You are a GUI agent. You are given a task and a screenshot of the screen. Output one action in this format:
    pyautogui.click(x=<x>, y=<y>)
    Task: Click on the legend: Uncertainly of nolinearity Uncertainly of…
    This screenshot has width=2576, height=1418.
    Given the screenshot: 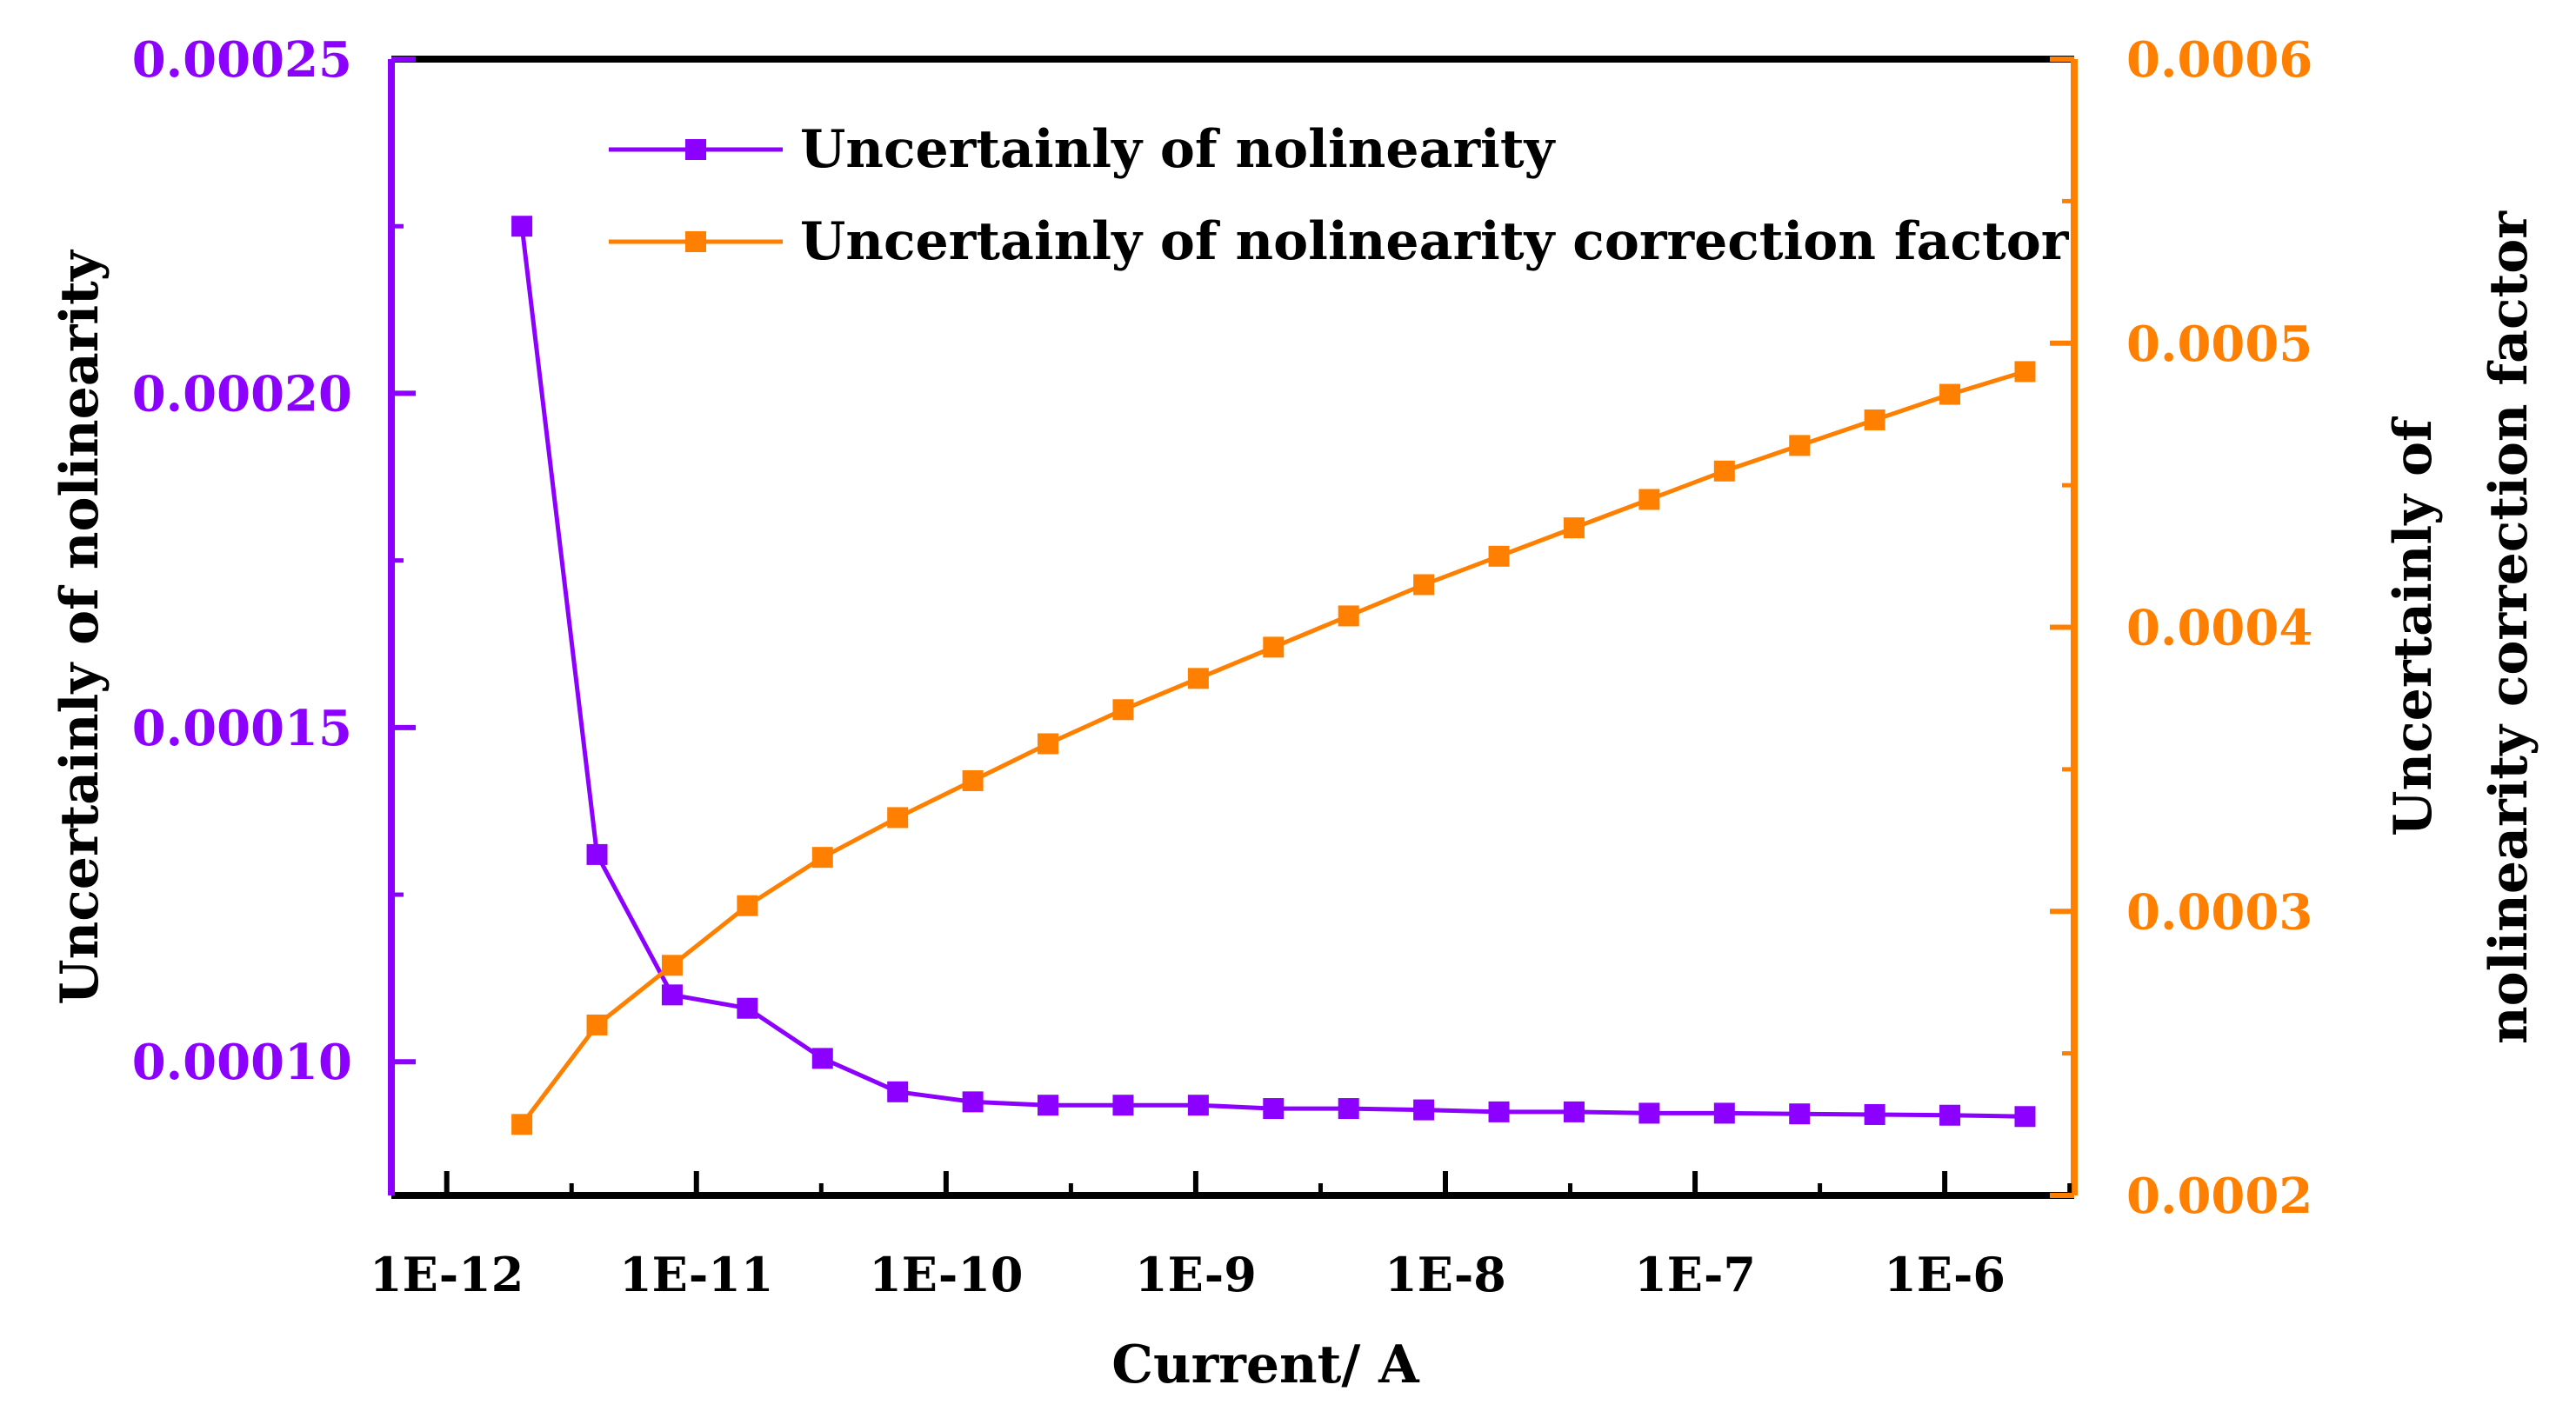 What is the action you would take?
    pyautogui.click(x=1339, y=196)
    